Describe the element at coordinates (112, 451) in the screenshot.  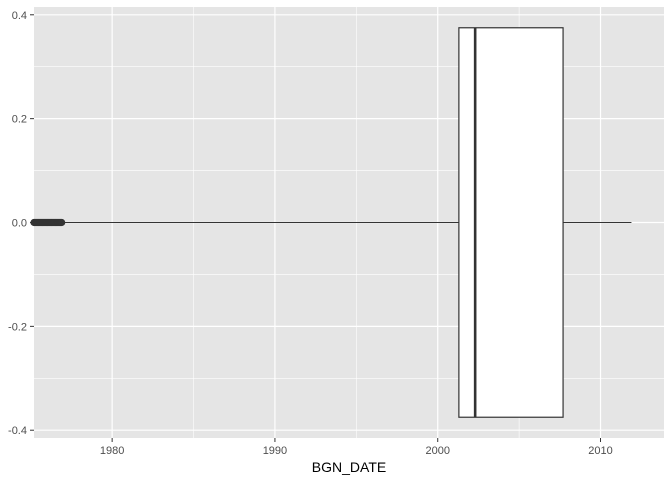
I see `x-tick-label: 1980` at that location.